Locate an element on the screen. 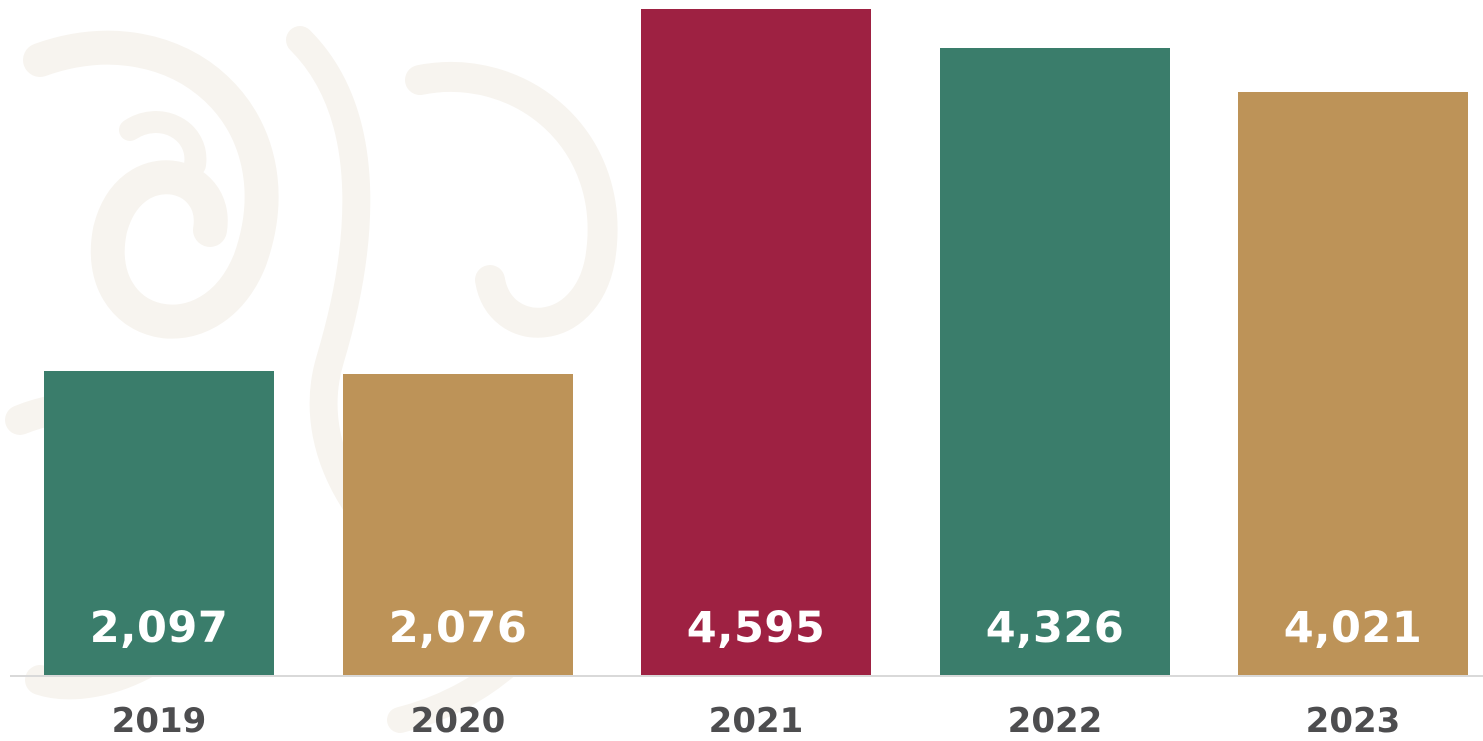 The image size is (1483, 741). bar-2023 is located at coordinates (1353, 383).